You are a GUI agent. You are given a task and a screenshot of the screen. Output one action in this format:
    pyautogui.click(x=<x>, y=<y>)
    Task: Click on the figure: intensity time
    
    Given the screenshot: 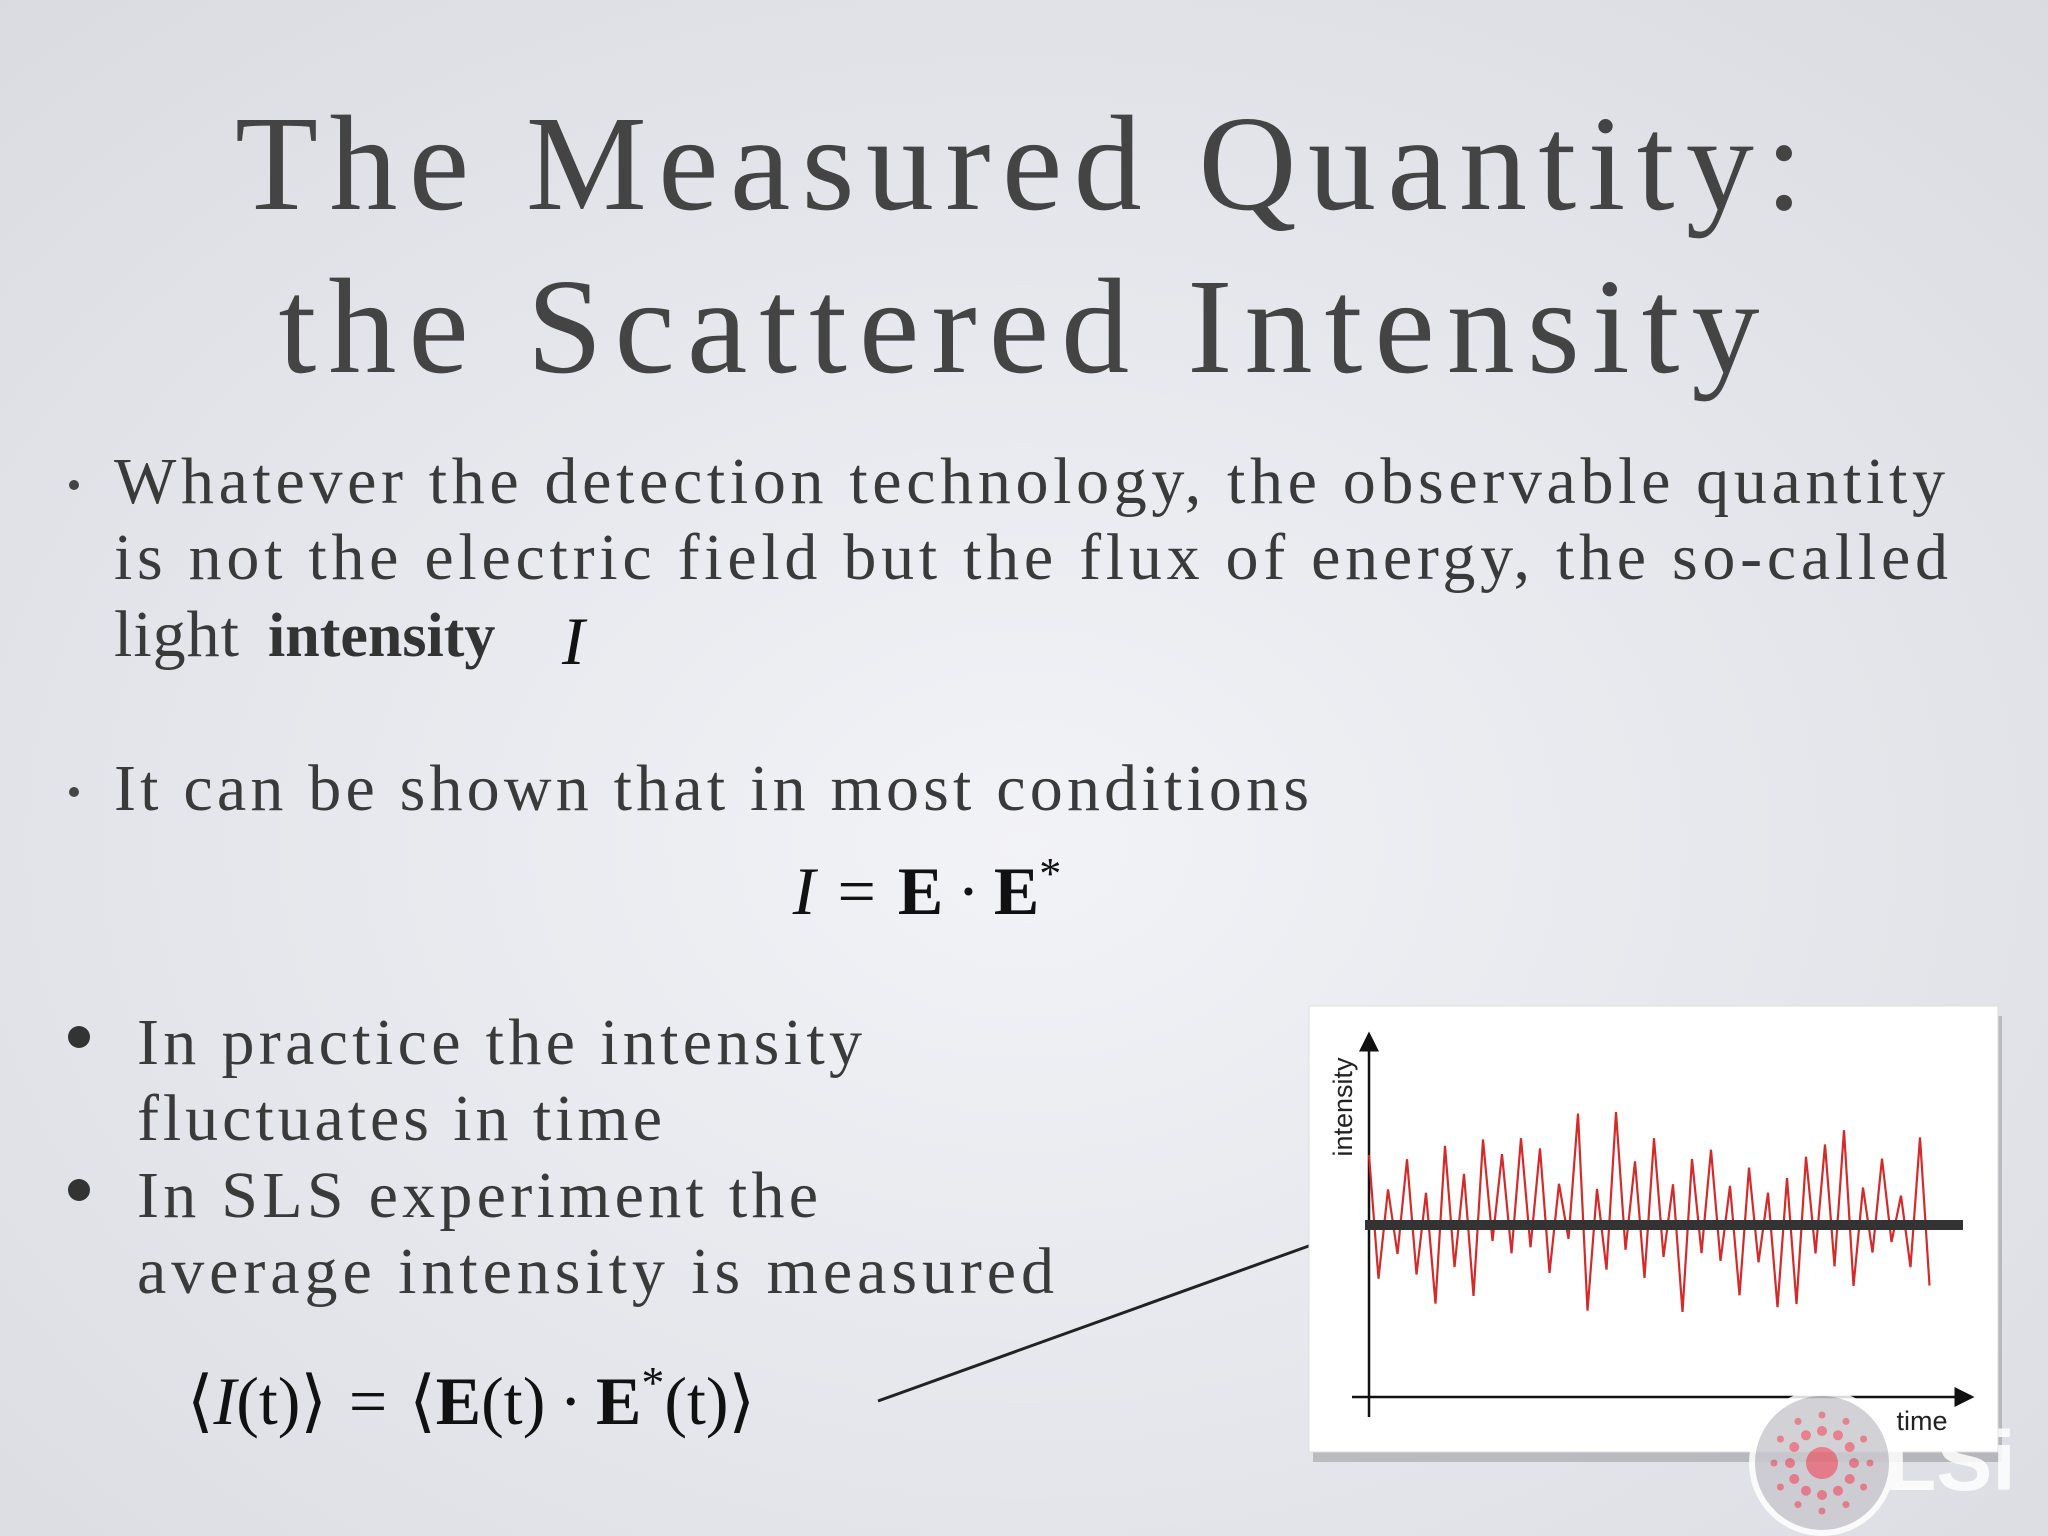 What is the action you would take?
    pyautogui.click(x=1655, y=1233)
    